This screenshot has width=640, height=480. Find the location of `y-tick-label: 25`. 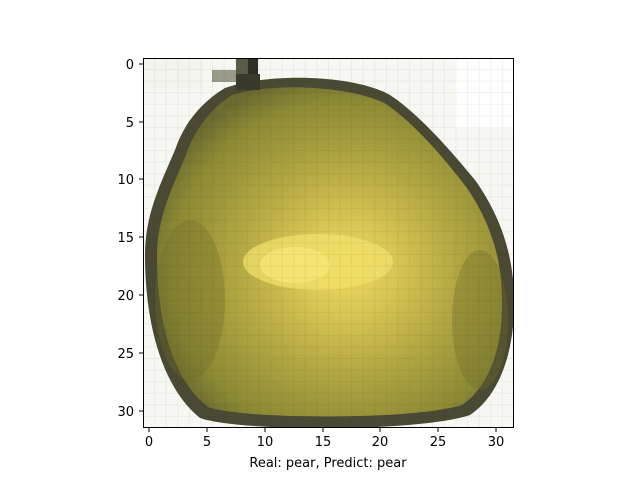

y-tick-label: 25 is located at coordinates (125, 354).